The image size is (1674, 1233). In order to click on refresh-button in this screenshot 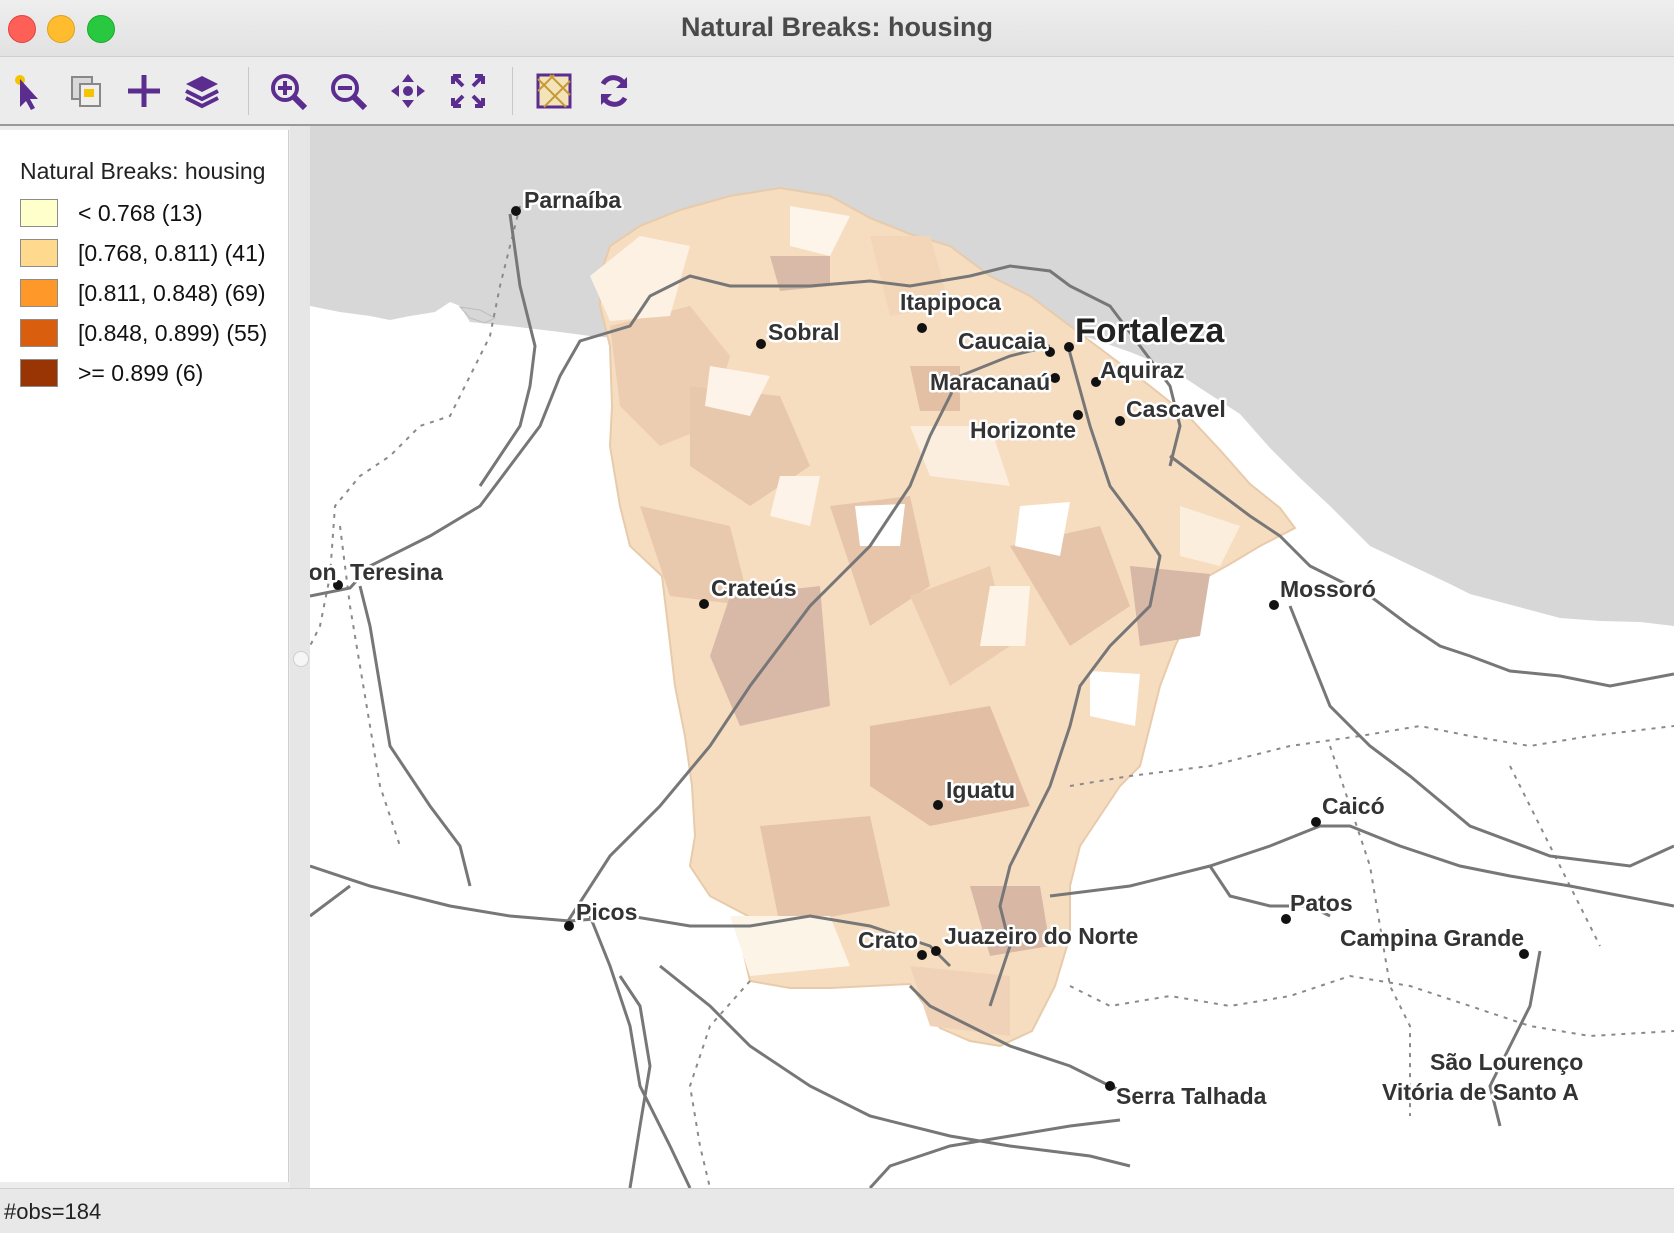, I will do `click(614, 91)`.